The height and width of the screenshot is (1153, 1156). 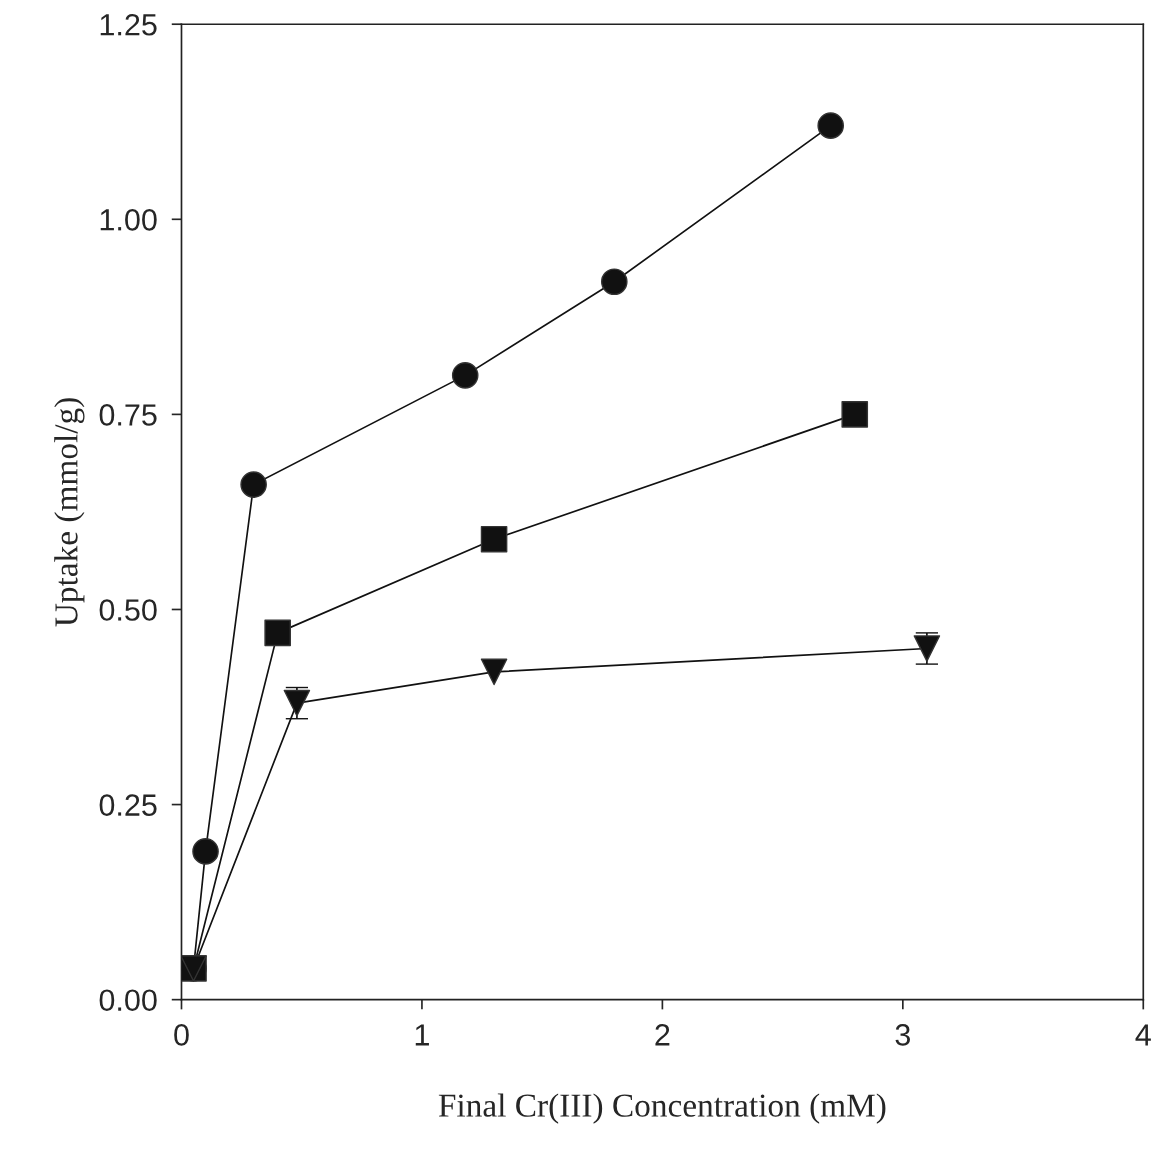 I want to click on y-tick-label: 1.00, so click(x=128, y=220).